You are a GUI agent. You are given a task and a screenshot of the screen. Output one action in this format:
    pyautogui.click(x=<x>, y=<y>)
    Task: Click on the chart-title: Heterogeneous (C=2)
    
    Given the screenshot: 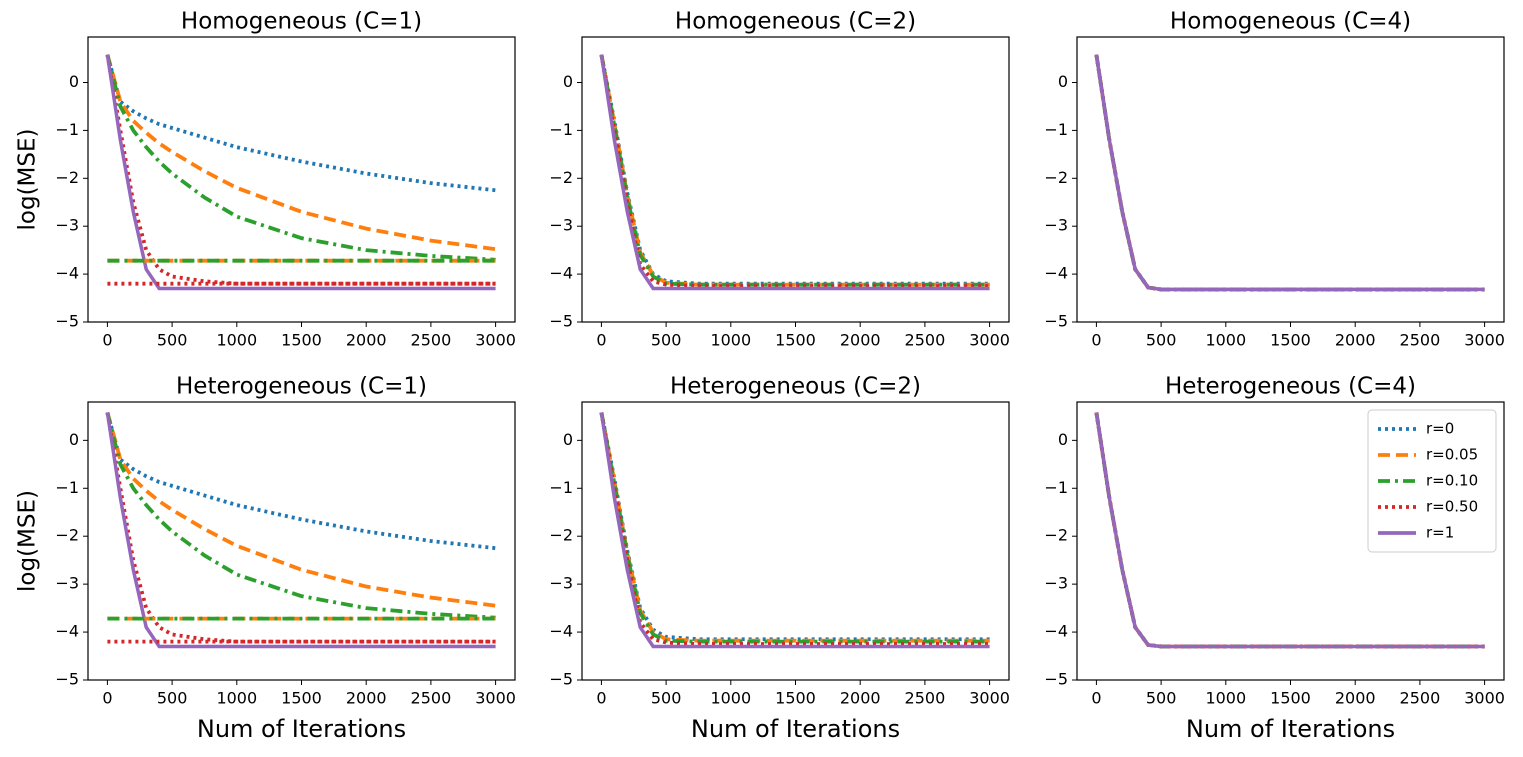 What is the action you would take?
    pyautogui.click(x=795, y=387)
    